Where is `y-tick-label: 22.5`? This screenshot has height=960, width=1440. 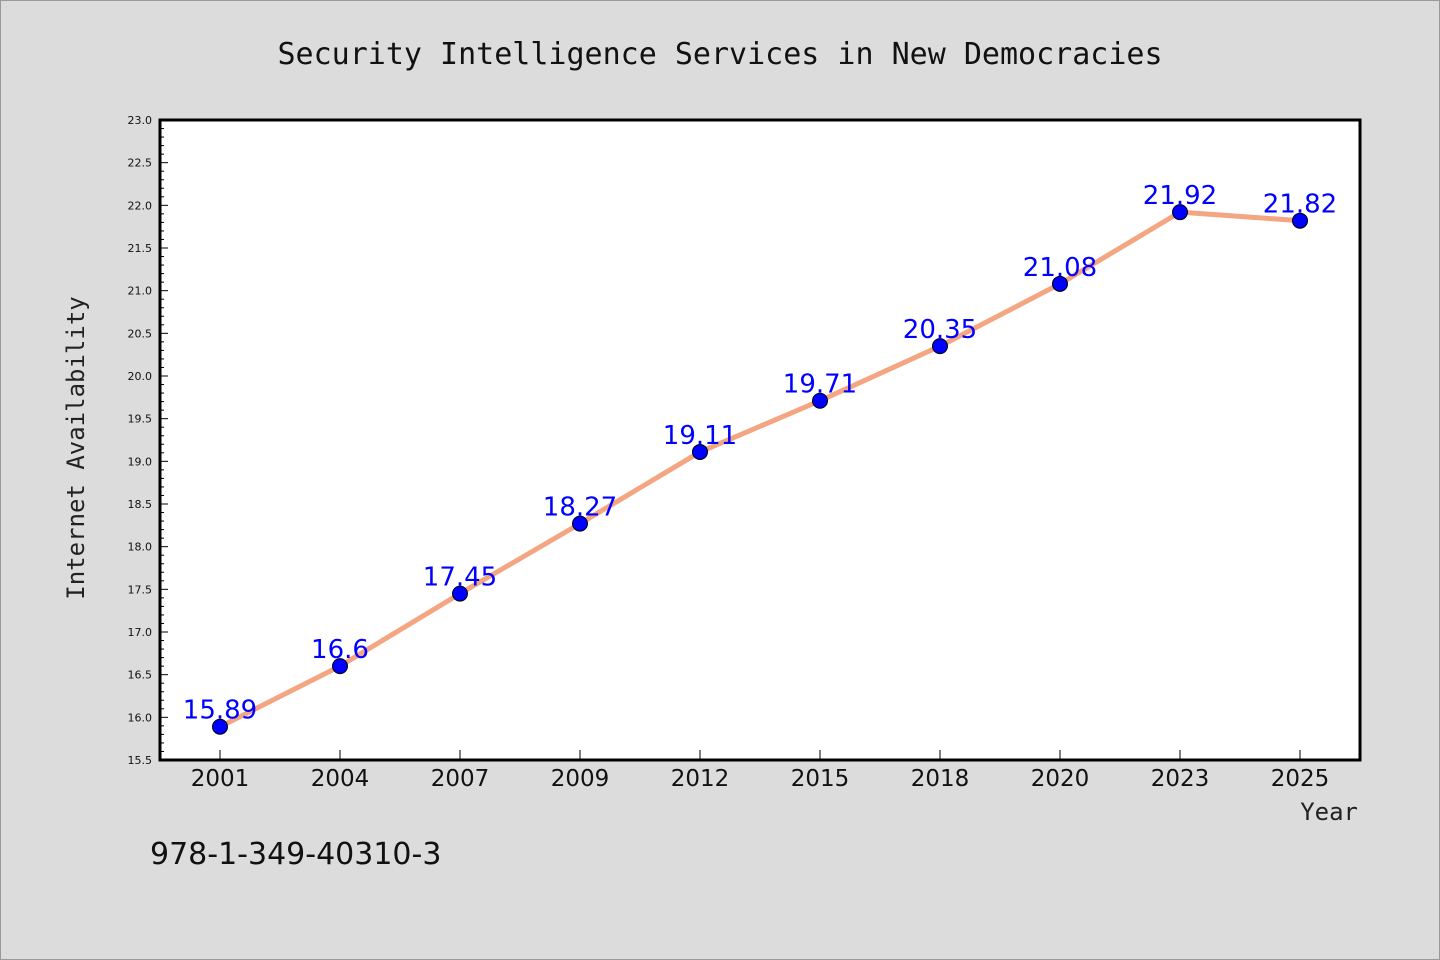
y-tick-label: 22.5 is located at coordinates (140, 163).